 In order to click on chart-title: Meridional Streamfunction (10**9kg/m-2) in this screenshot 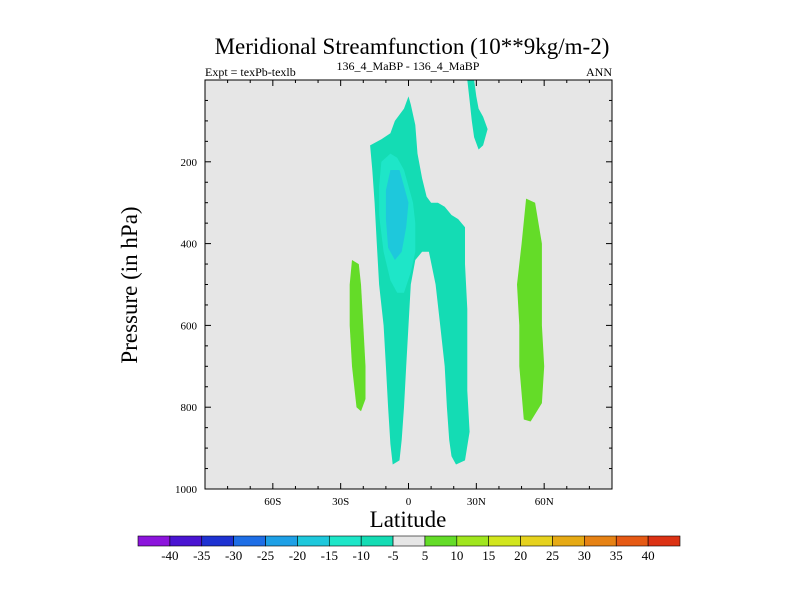, I will do `click(412, 46)`.